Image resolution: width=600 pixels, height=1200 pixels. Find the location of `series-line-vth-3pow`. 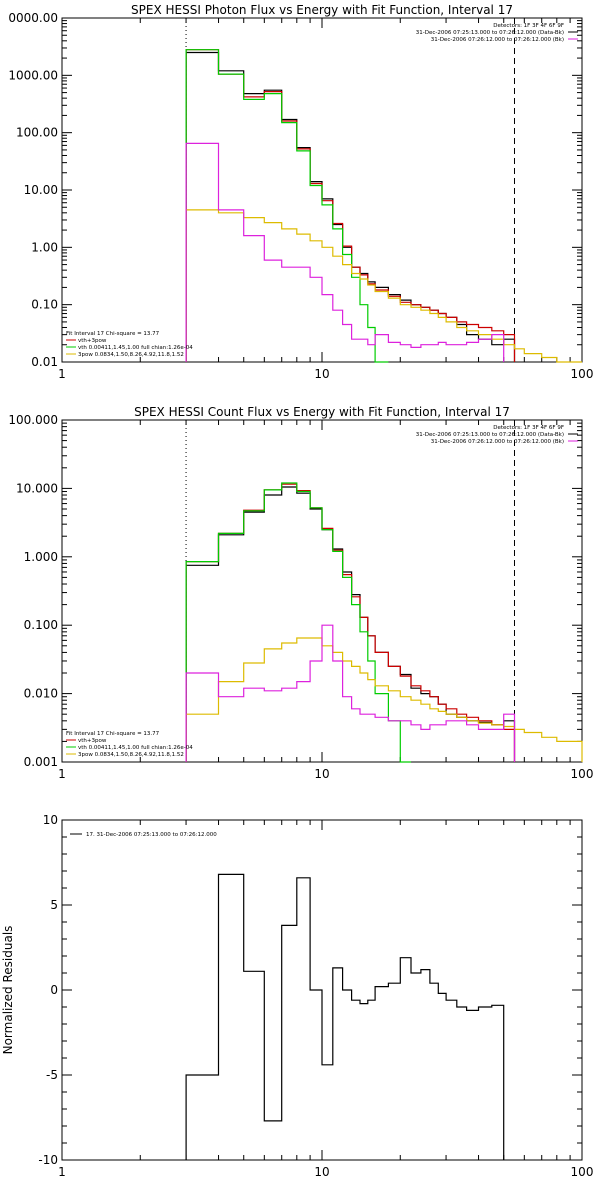

series-line-vth-3pow is located at coordinates (350, 205).